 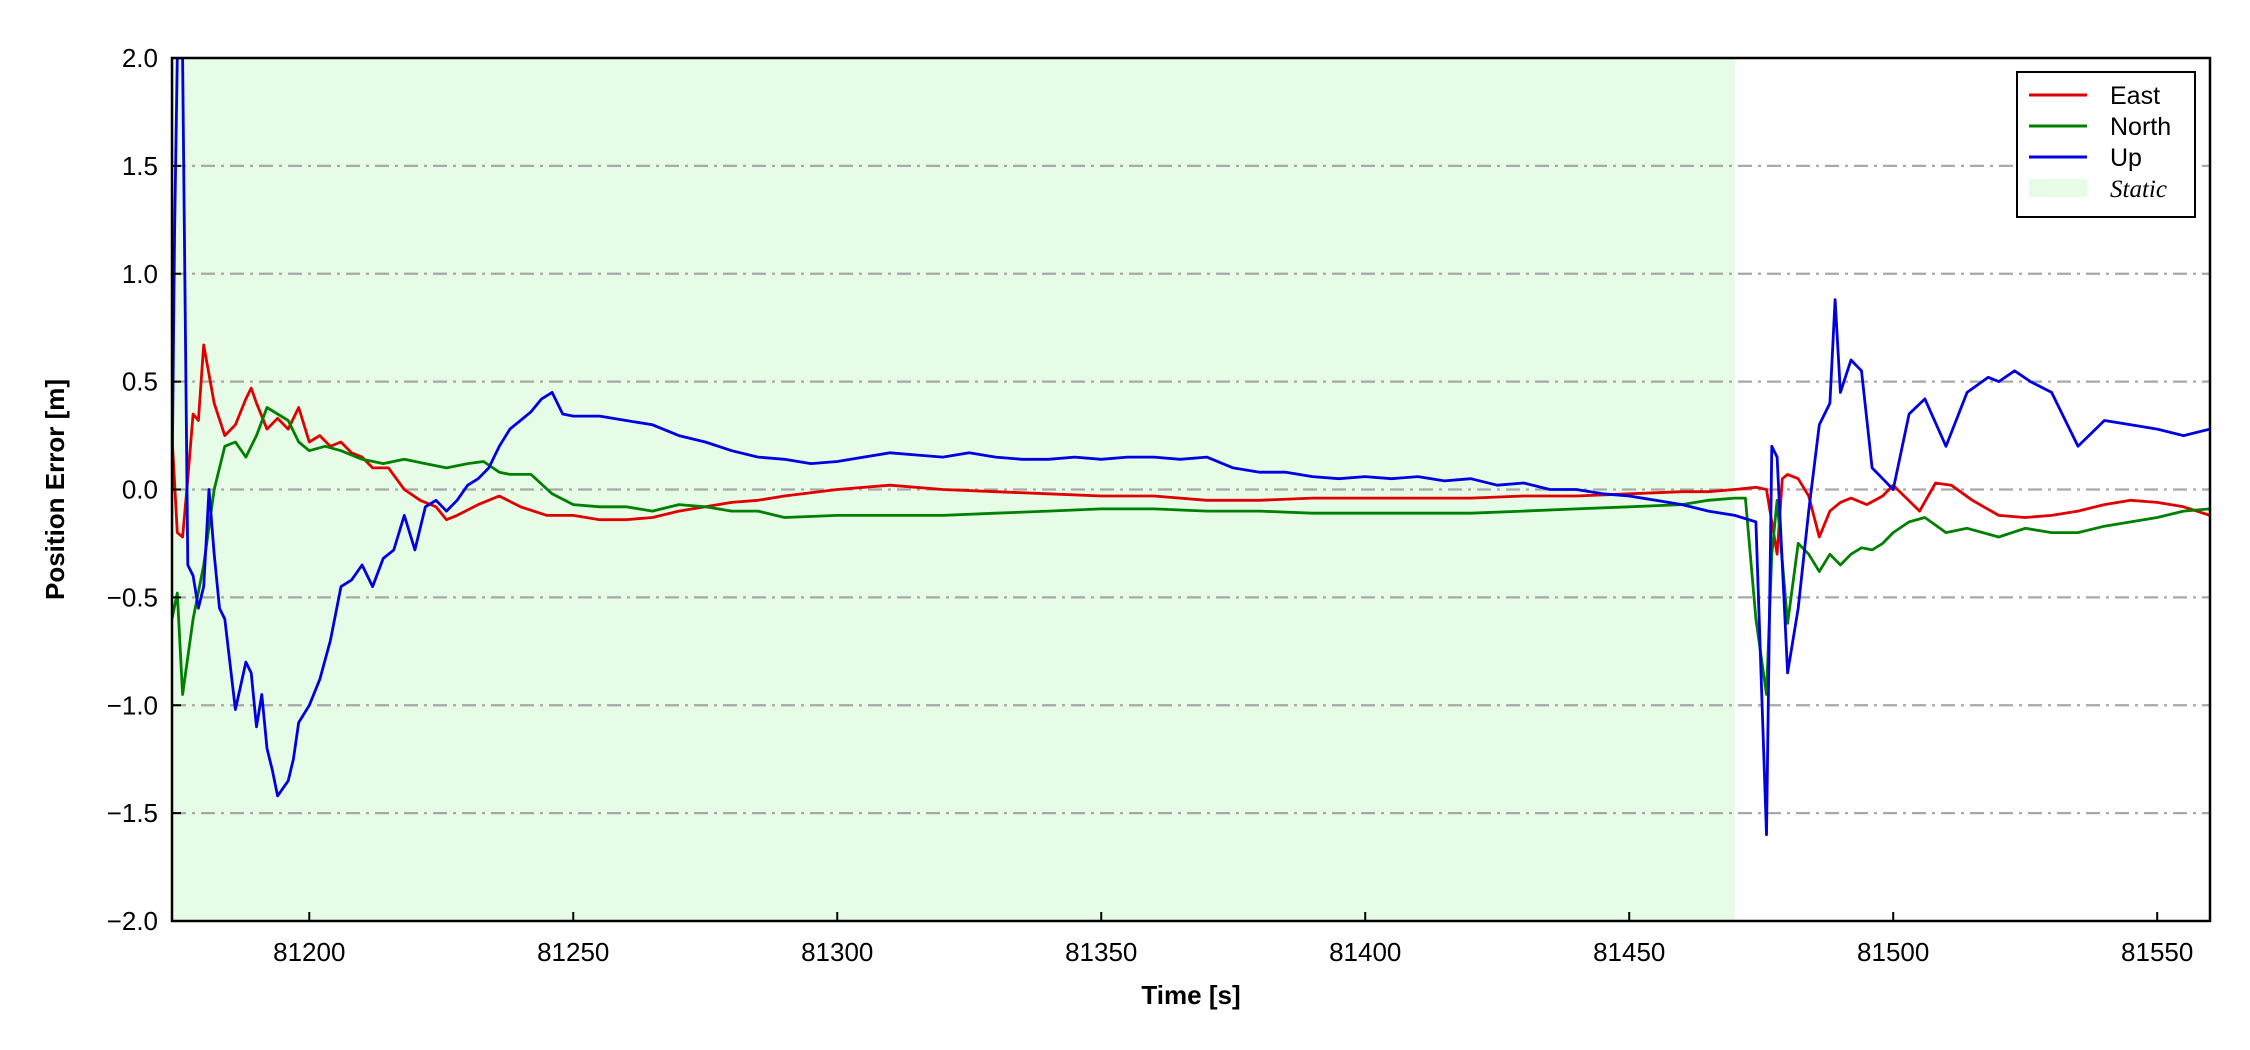 I want to click on legend: East North Up Static, so click(x=2106, y=144).